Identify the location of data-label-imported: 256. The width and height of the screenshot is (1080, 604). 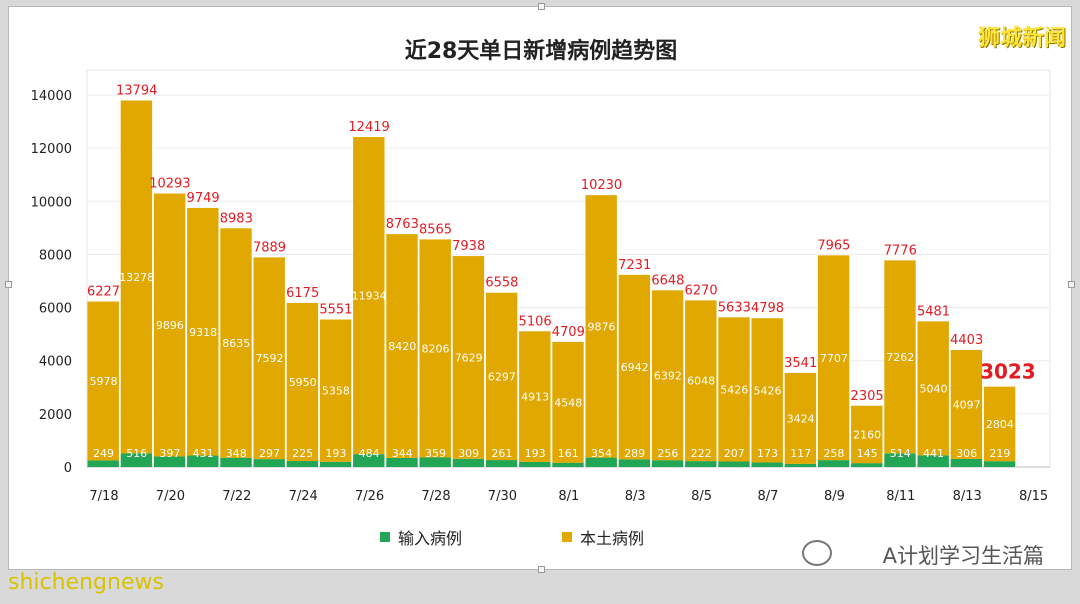
(667, 453).